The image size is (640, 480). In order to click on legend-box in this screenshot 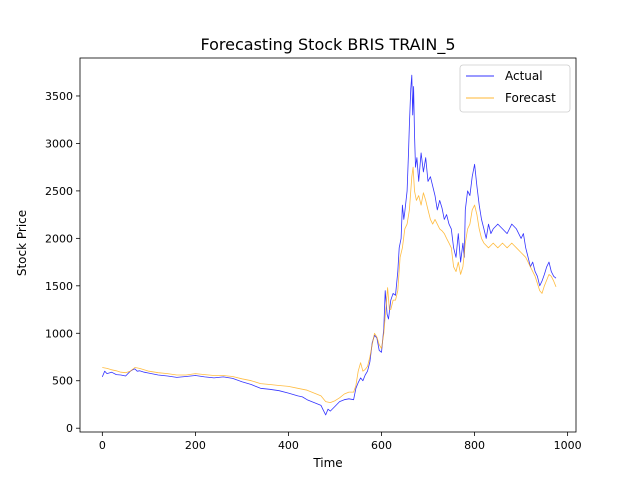, I will do `click(515, 88)`.